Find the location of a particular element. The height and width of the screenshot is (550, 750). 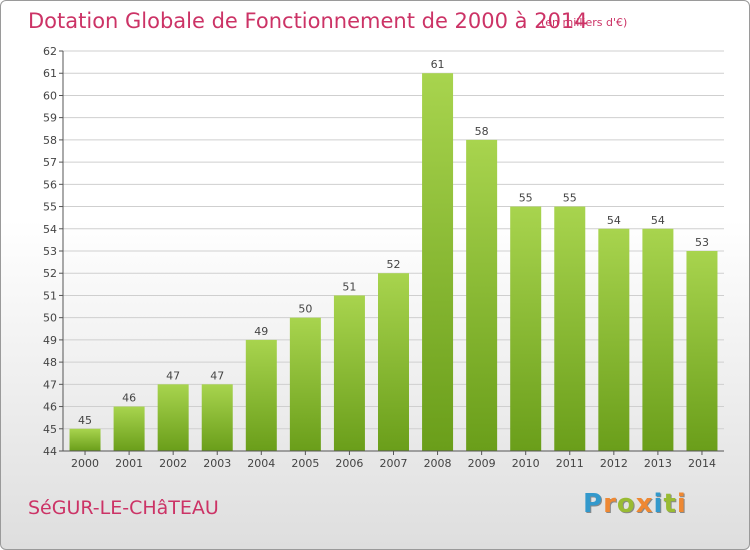

y-tick-label: 58 is located at coordinates (50, 140).